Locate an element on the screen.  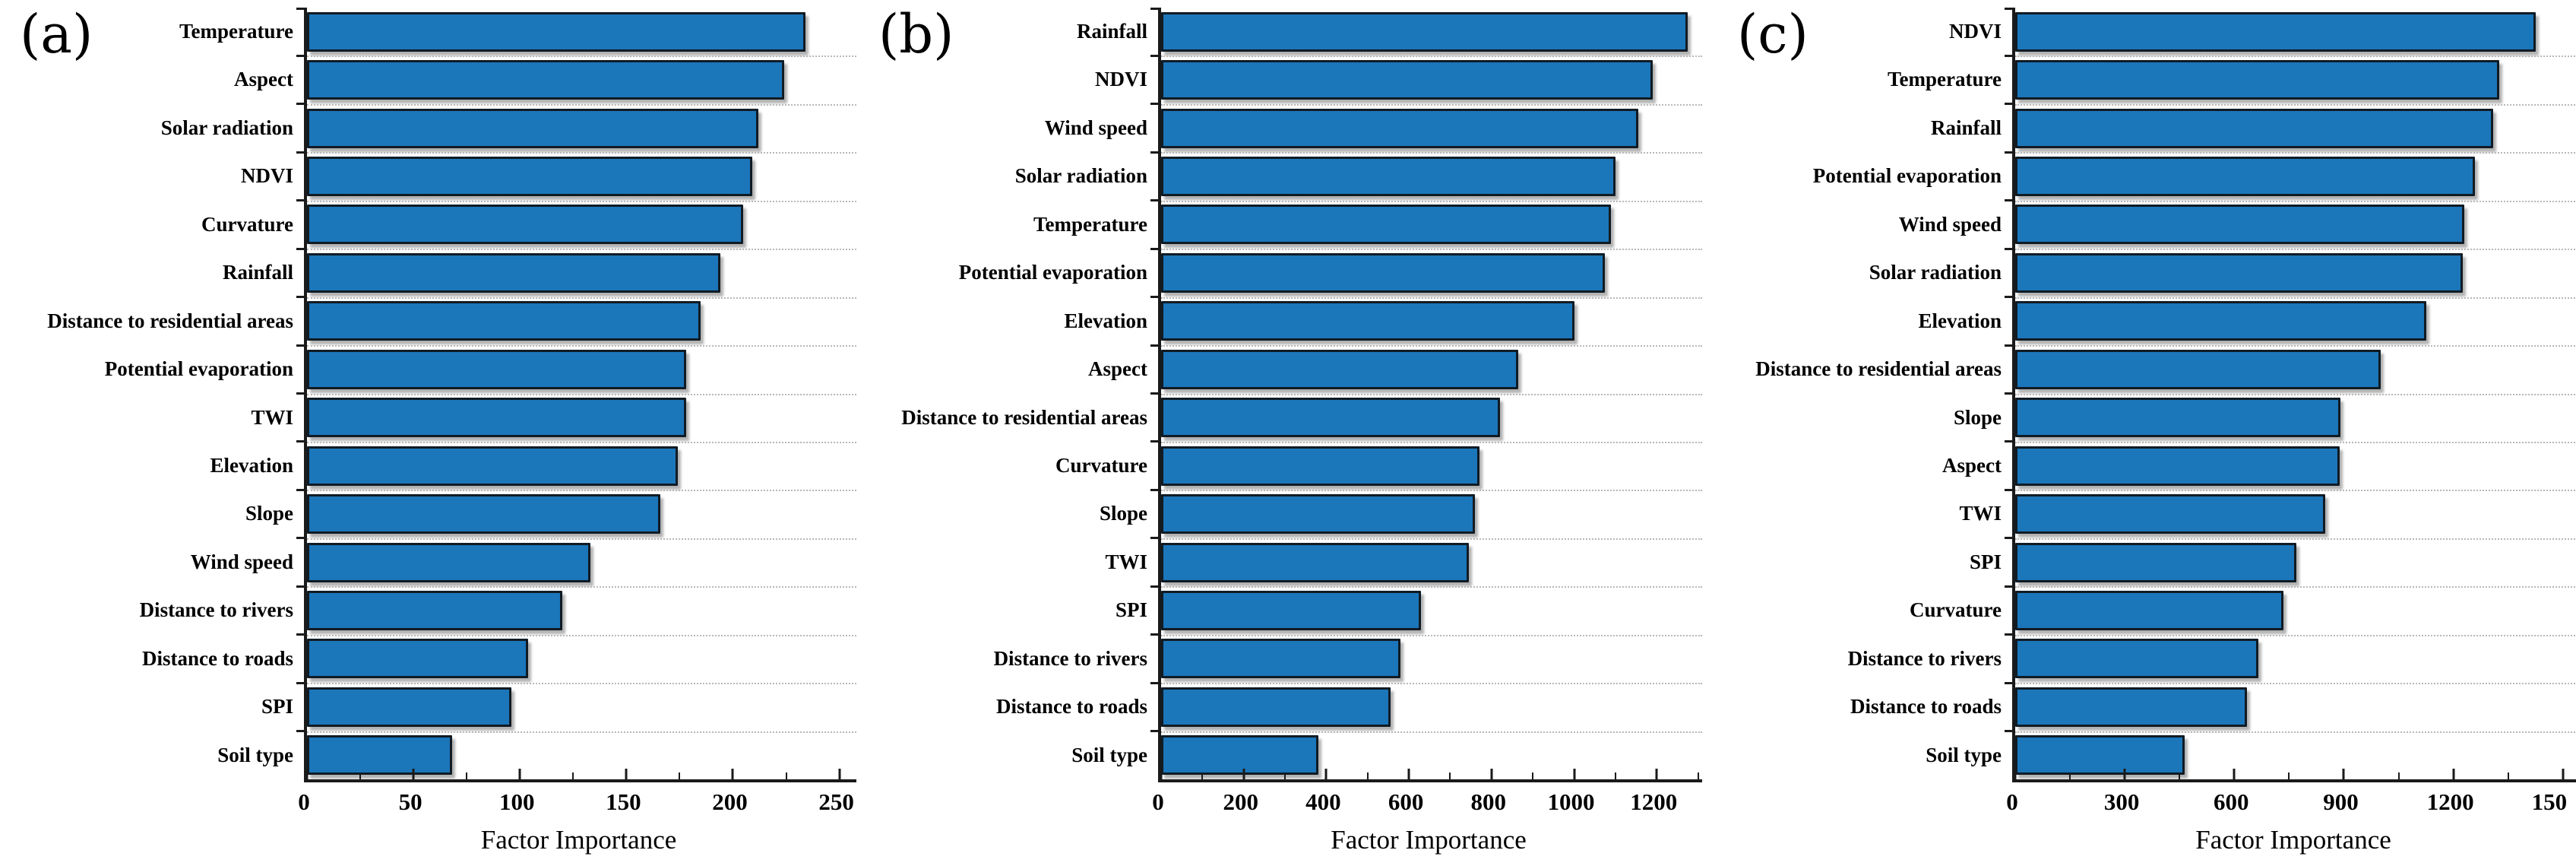
x-tick-label: 0 is located at coordinates (304, 801).